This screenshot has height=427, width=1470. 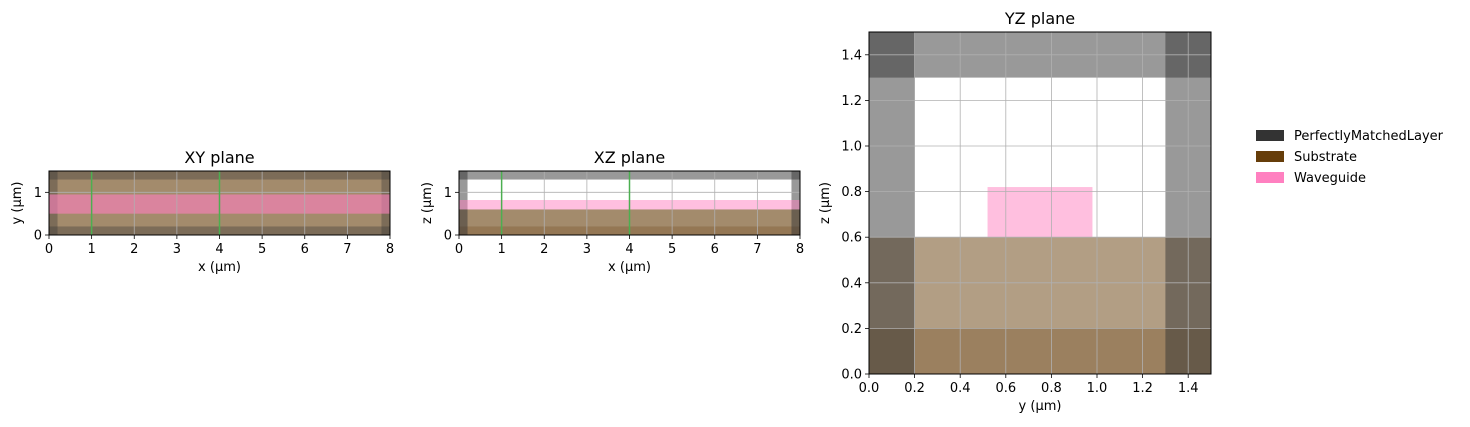 What do you see at coordinates (1040, 406) in the screenshot?
I see `yz-xlabel: y (μm)` at bounding box center [1040, 406].